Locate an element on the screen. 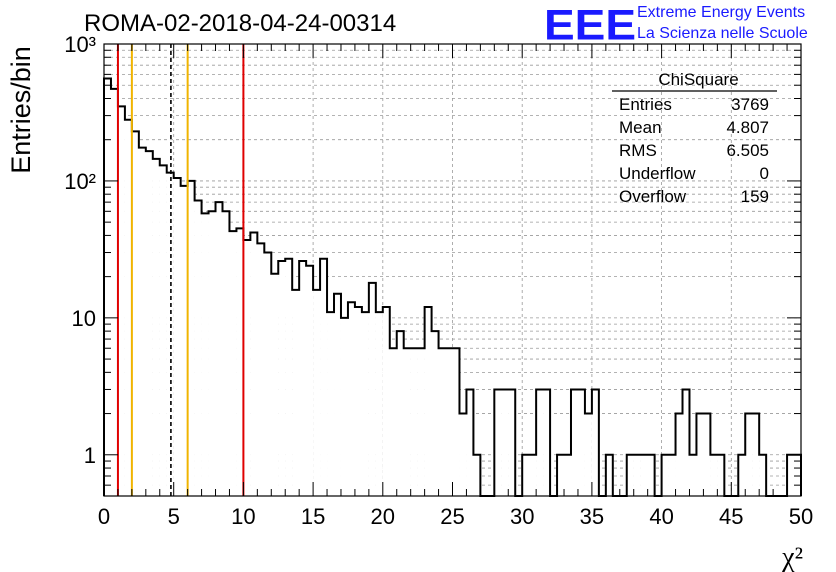 This screenshot has height=572, width=836. y-tick-label: 10³ is located at coordinates (80, 44).